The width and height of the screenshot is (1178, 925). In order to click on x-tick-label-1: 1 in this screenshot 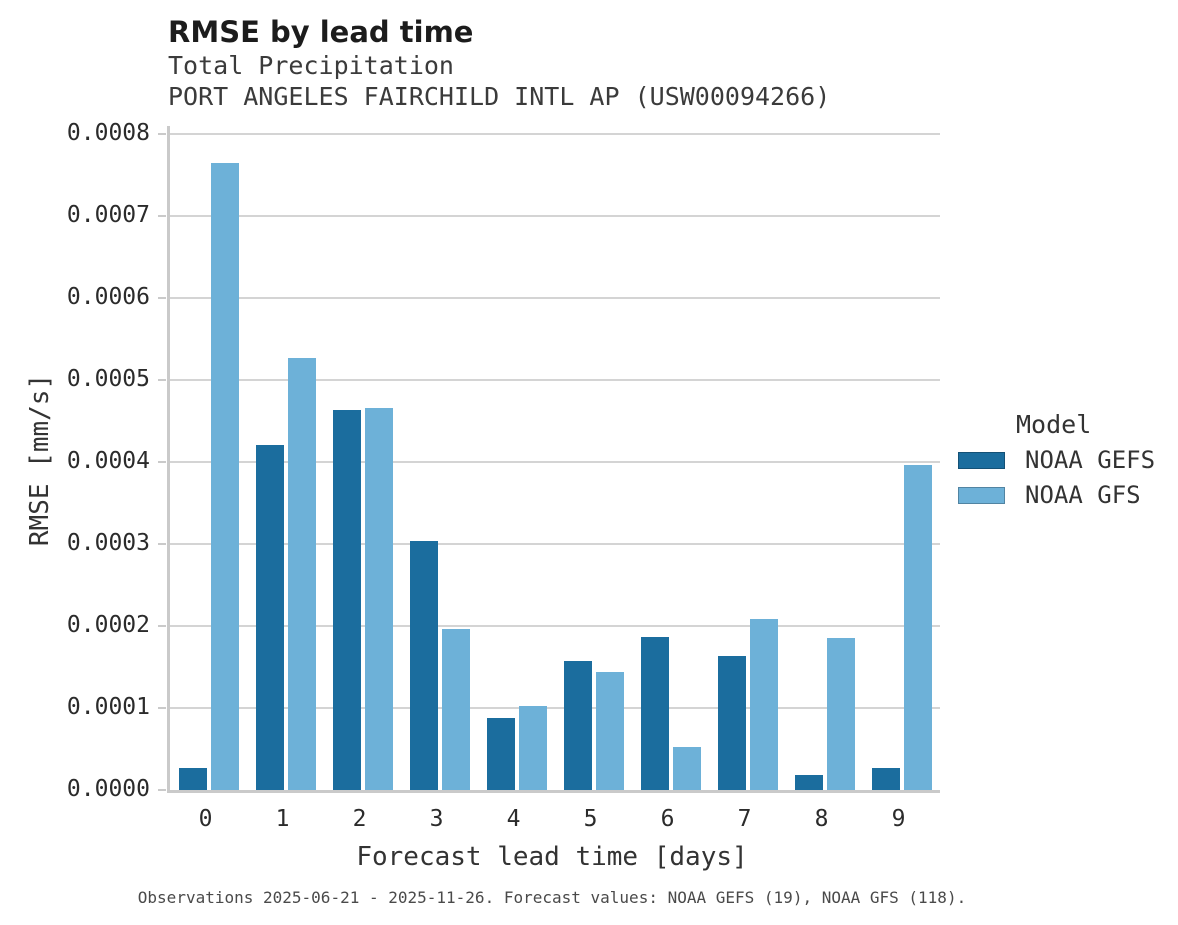, I will do `click(282, 819)`.